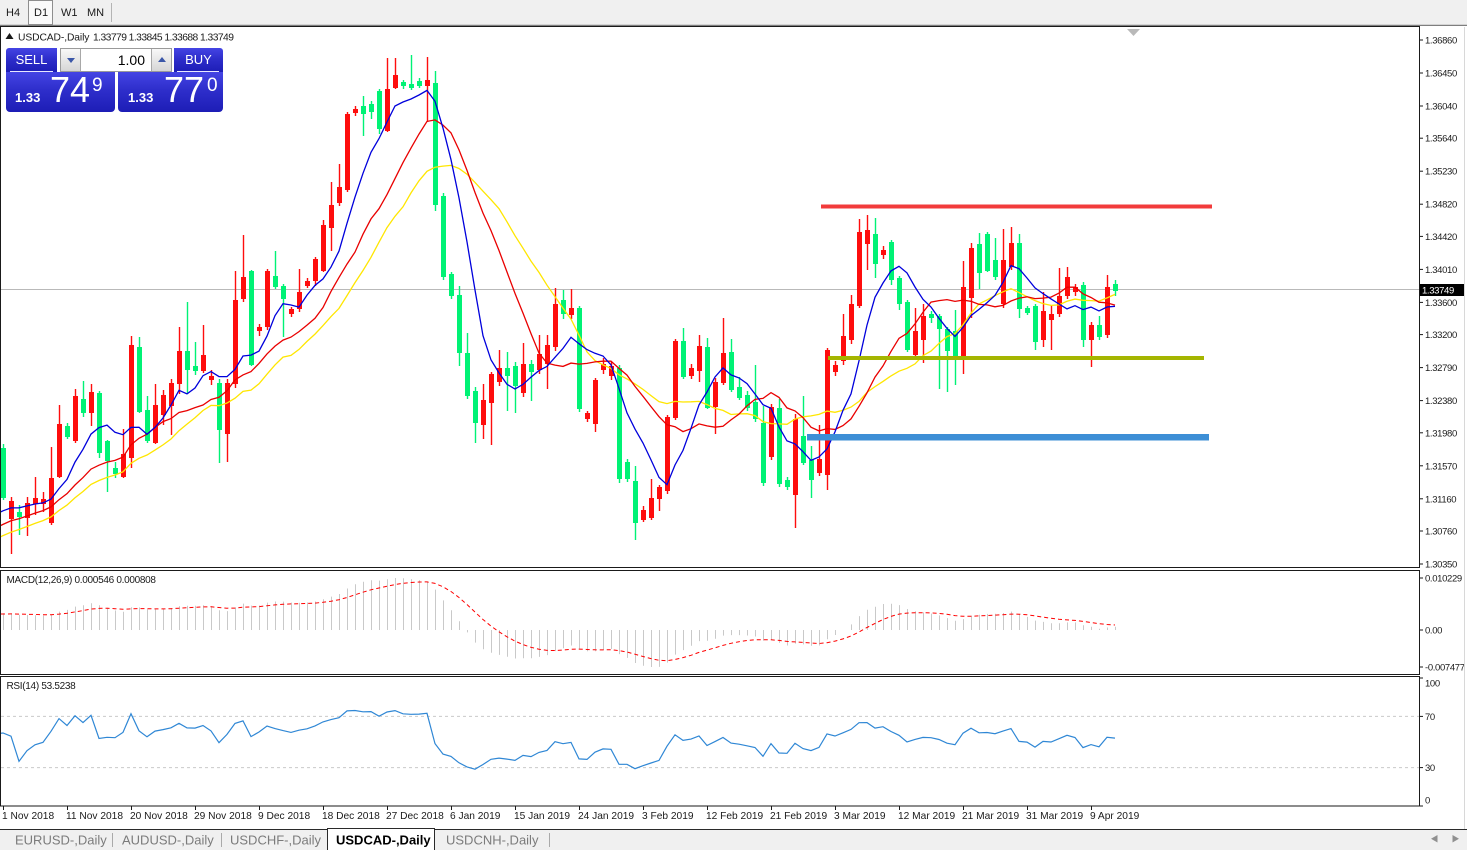 The height and width of the screenshot is (850, 1467). What do you see at coordinates (159, 816) in the screenshot?
I see `svg-text: 20 Nov 2018` at bounding box center [159, 816].